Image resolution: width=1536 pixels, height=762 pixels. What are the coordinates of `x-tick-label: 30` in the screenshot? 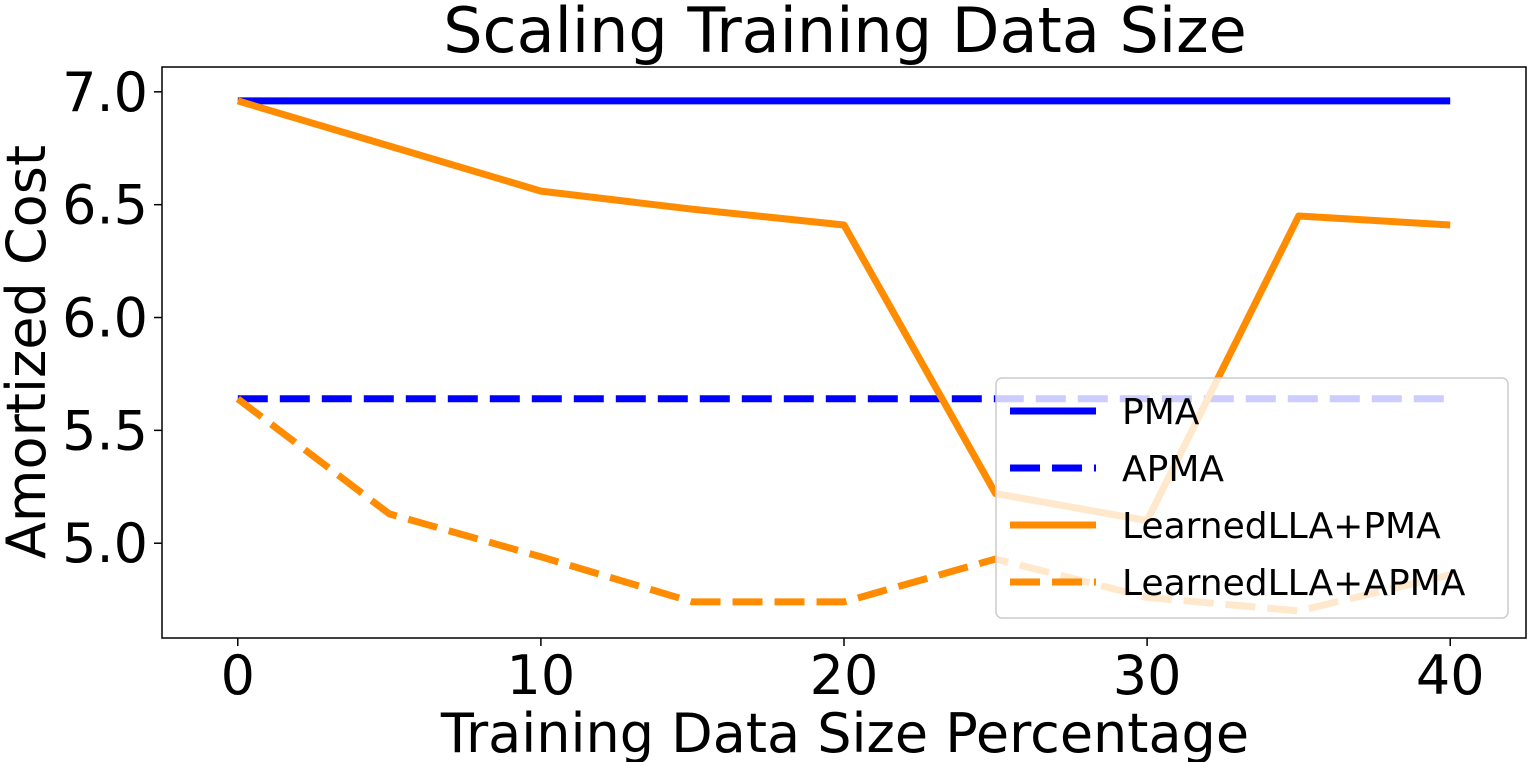 It's located at (1147, 675).